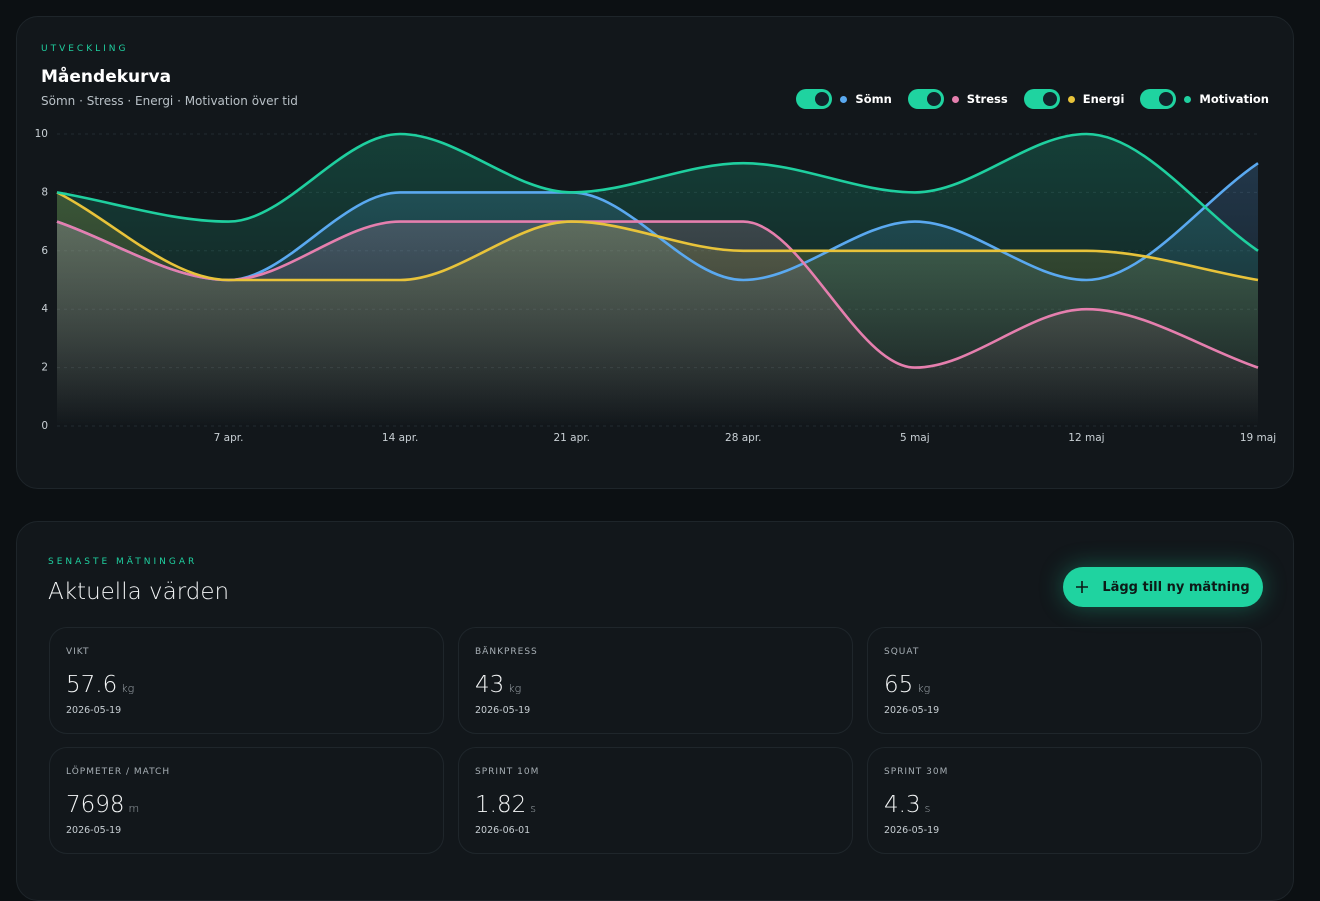  What do you see at coordinates (44, 309) in the screenshot?
I see `y-tick-label: 4` at bounding box center [44, 309].